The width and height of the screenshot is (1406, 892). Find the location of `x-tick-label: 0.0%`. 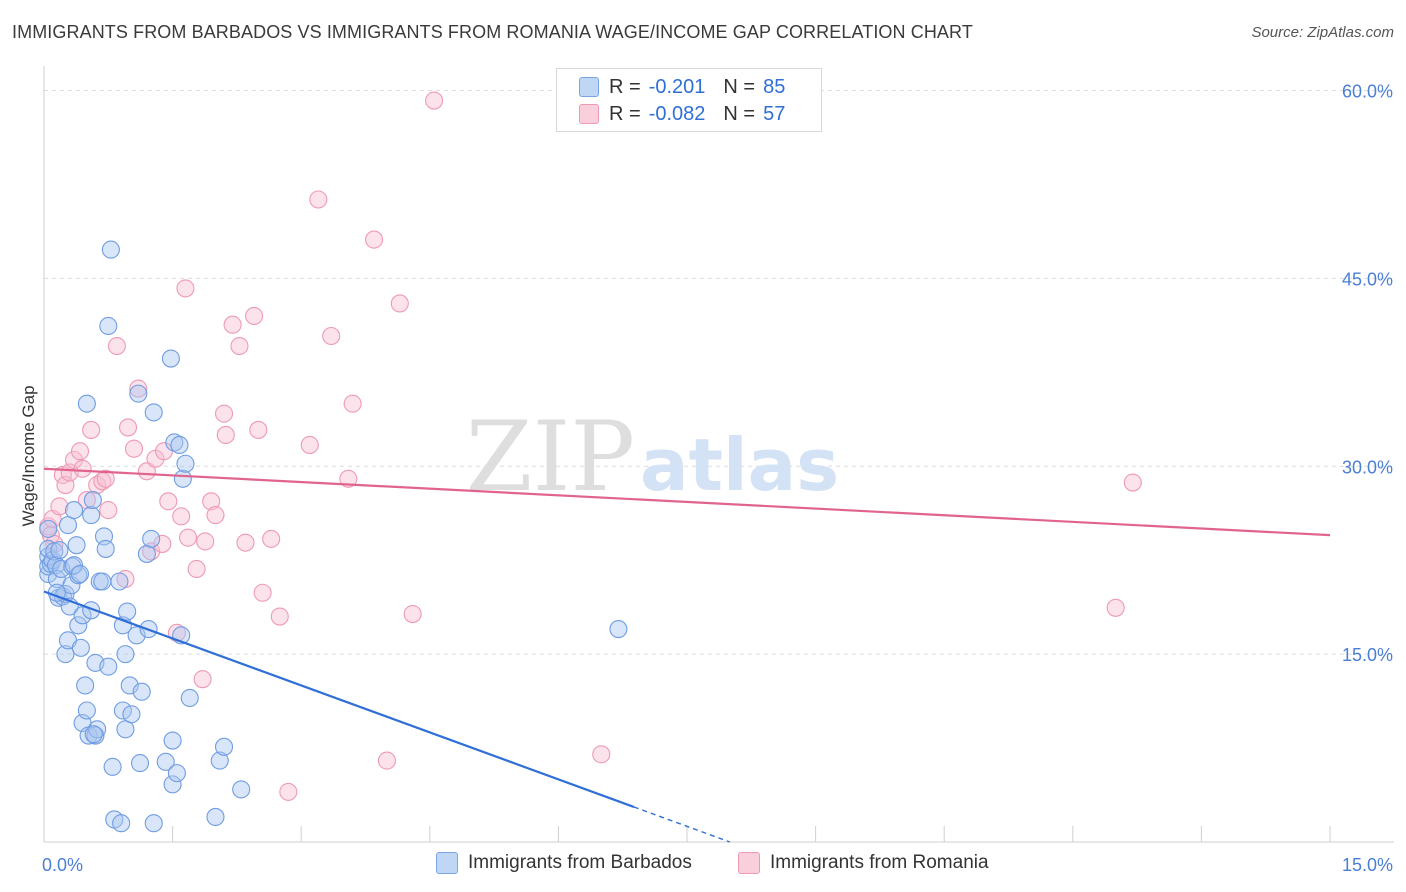

x-tick-label: 0.0% is located at coordinates (62, 865).